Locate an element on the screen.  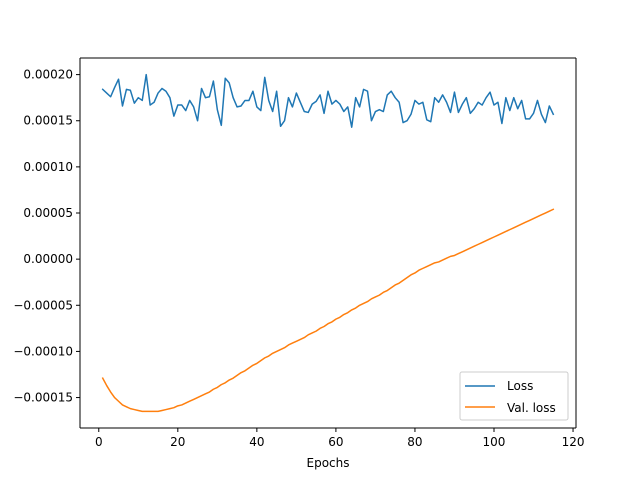
y-tick-label: 0.00015 is located at coordinates (48, 121).